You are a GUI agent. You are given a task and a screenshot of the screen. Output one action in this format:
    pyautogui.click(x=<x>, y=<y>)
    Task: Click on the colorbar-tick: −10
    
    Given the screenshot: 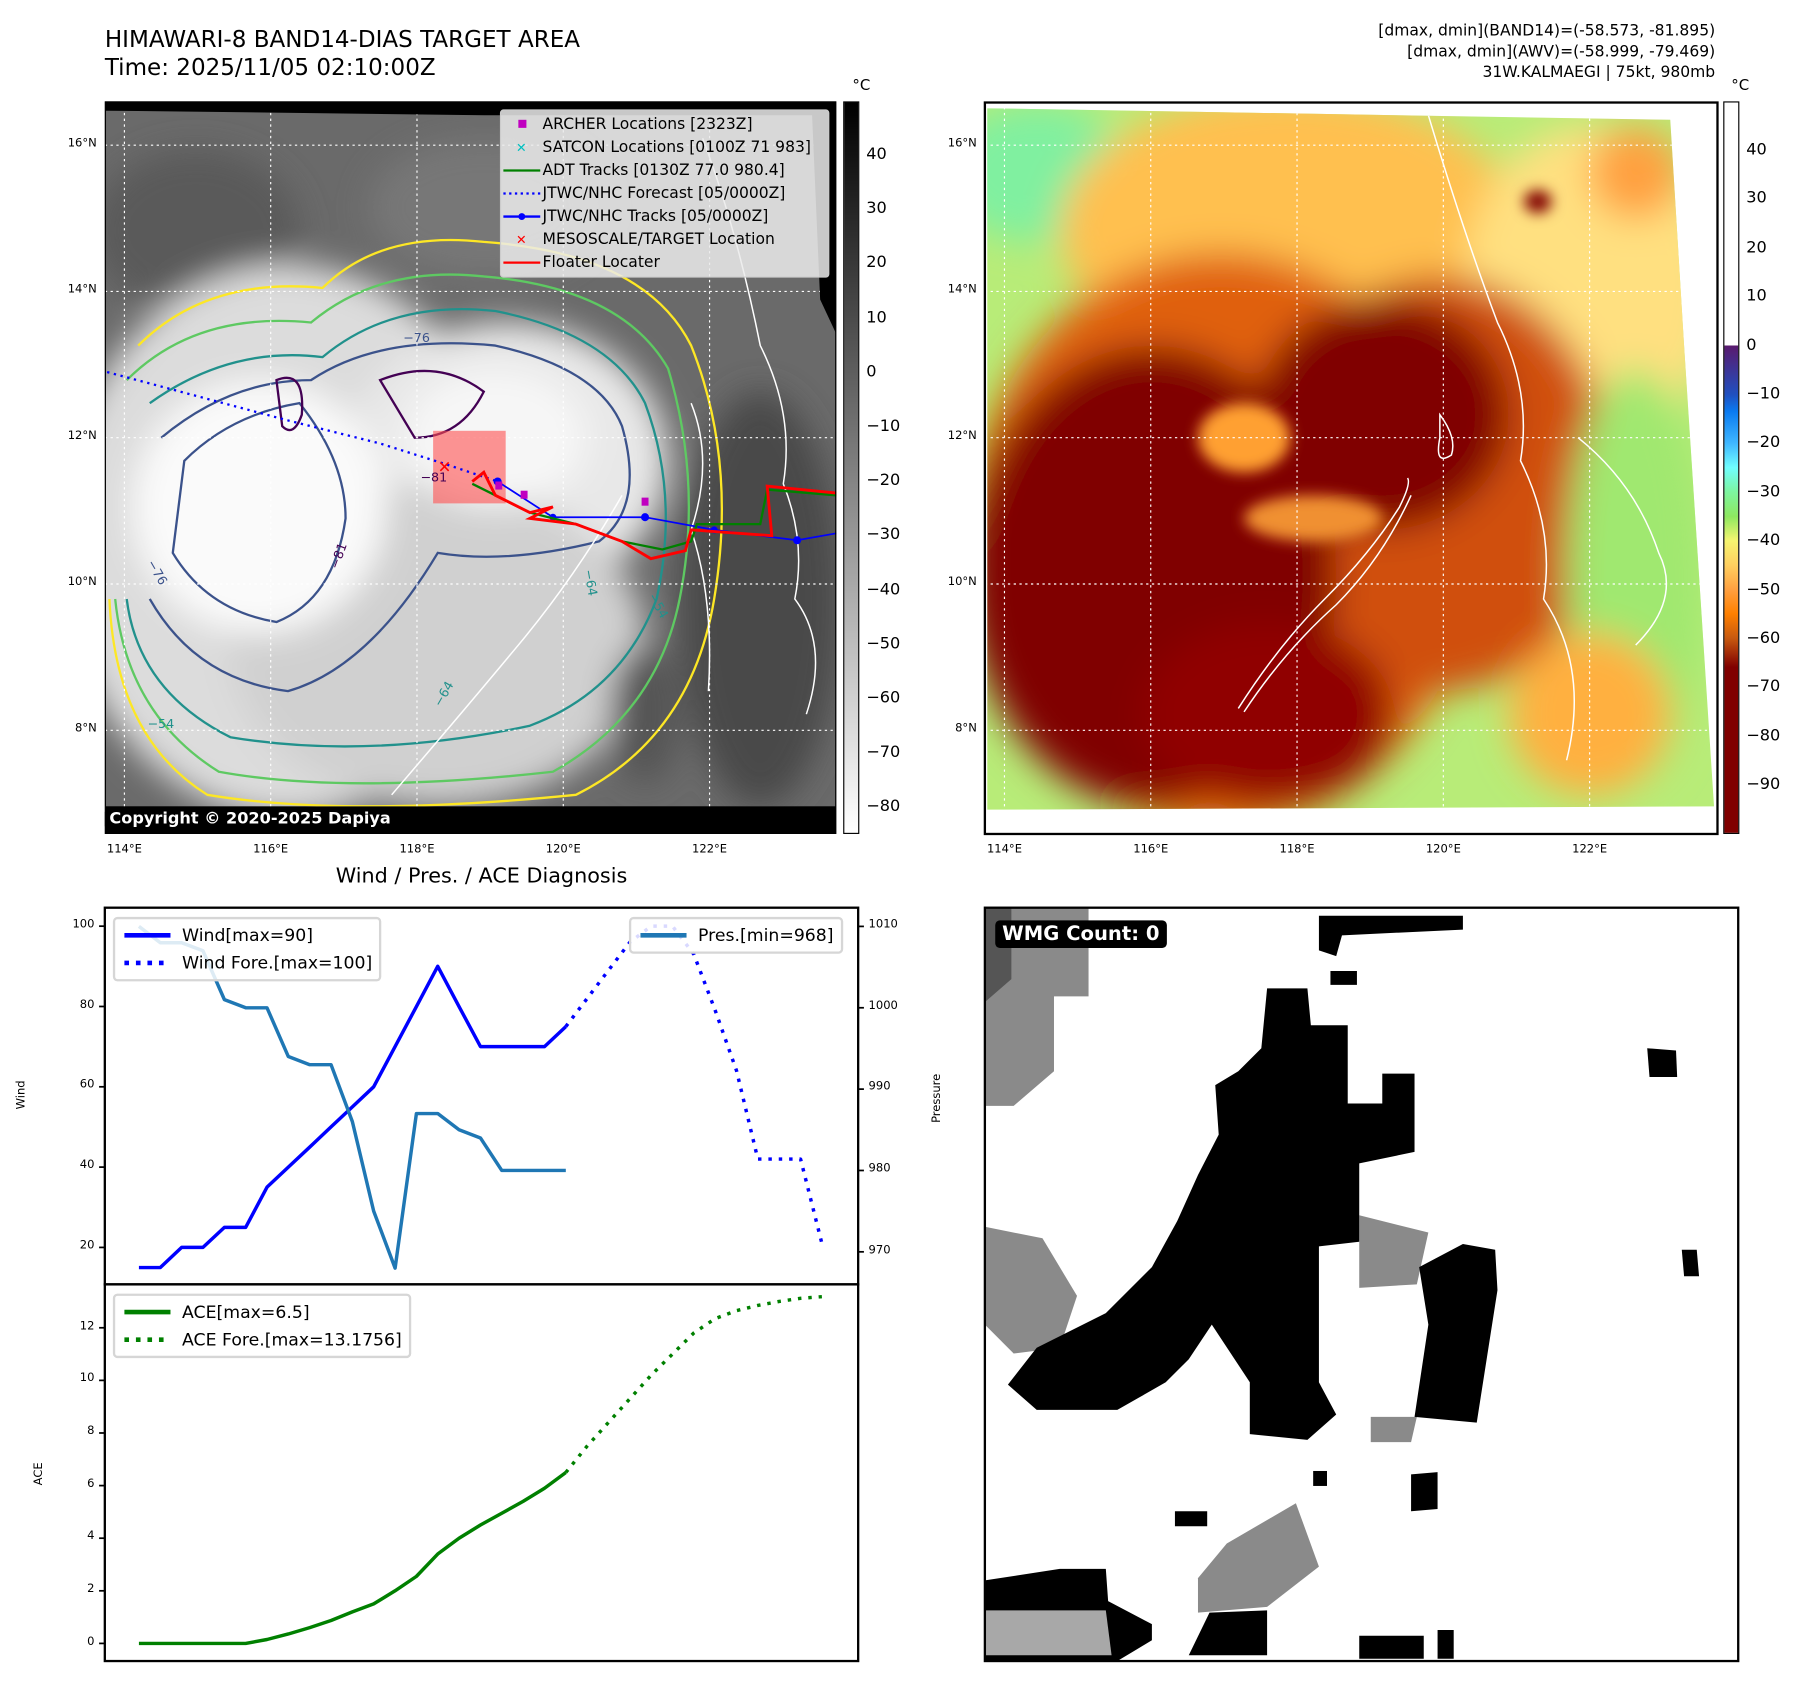 What is the action you would take?
    pyautogui.click(x=1763, y=394)
    